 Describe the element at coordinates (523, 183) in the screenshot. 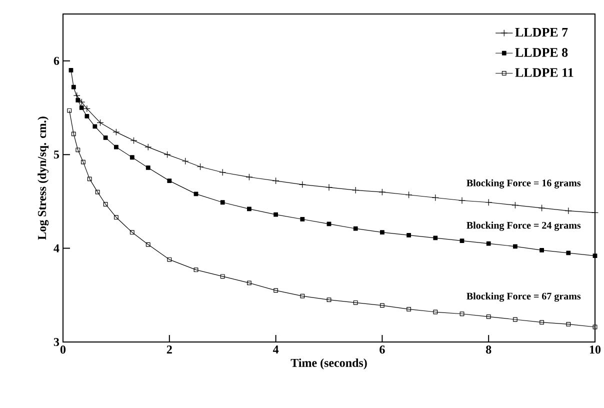

I see `annotation: Blocking Force = 16 grams` at that location.